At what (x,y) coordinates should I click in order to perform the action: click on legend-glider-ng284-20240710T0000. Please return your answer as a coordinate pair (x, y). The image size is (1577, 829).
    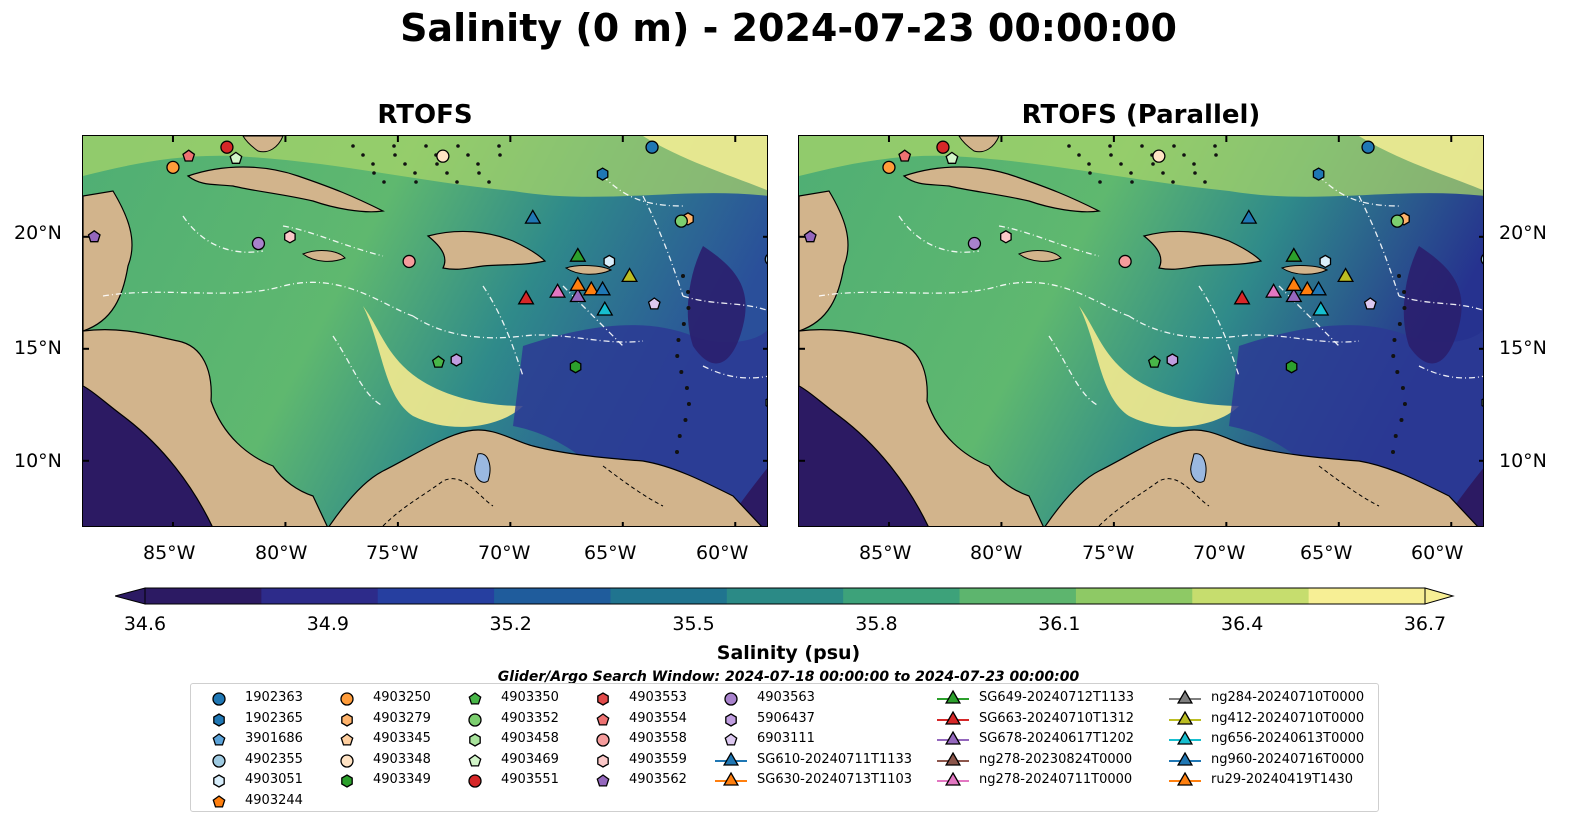
    Looking at the image, I should click on (1185, 696).